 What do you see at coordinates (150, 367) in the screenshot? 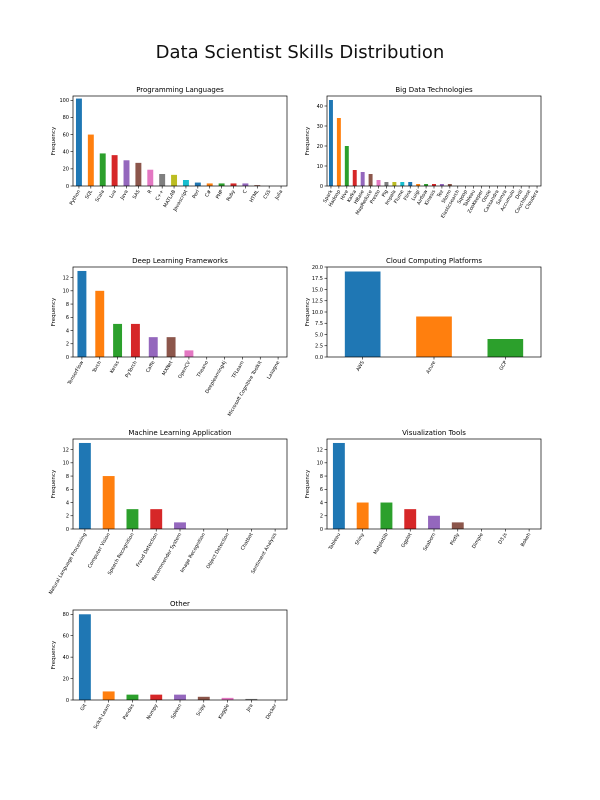
I see `x-tick-label: Caffe` at bounding box center [150, 367].